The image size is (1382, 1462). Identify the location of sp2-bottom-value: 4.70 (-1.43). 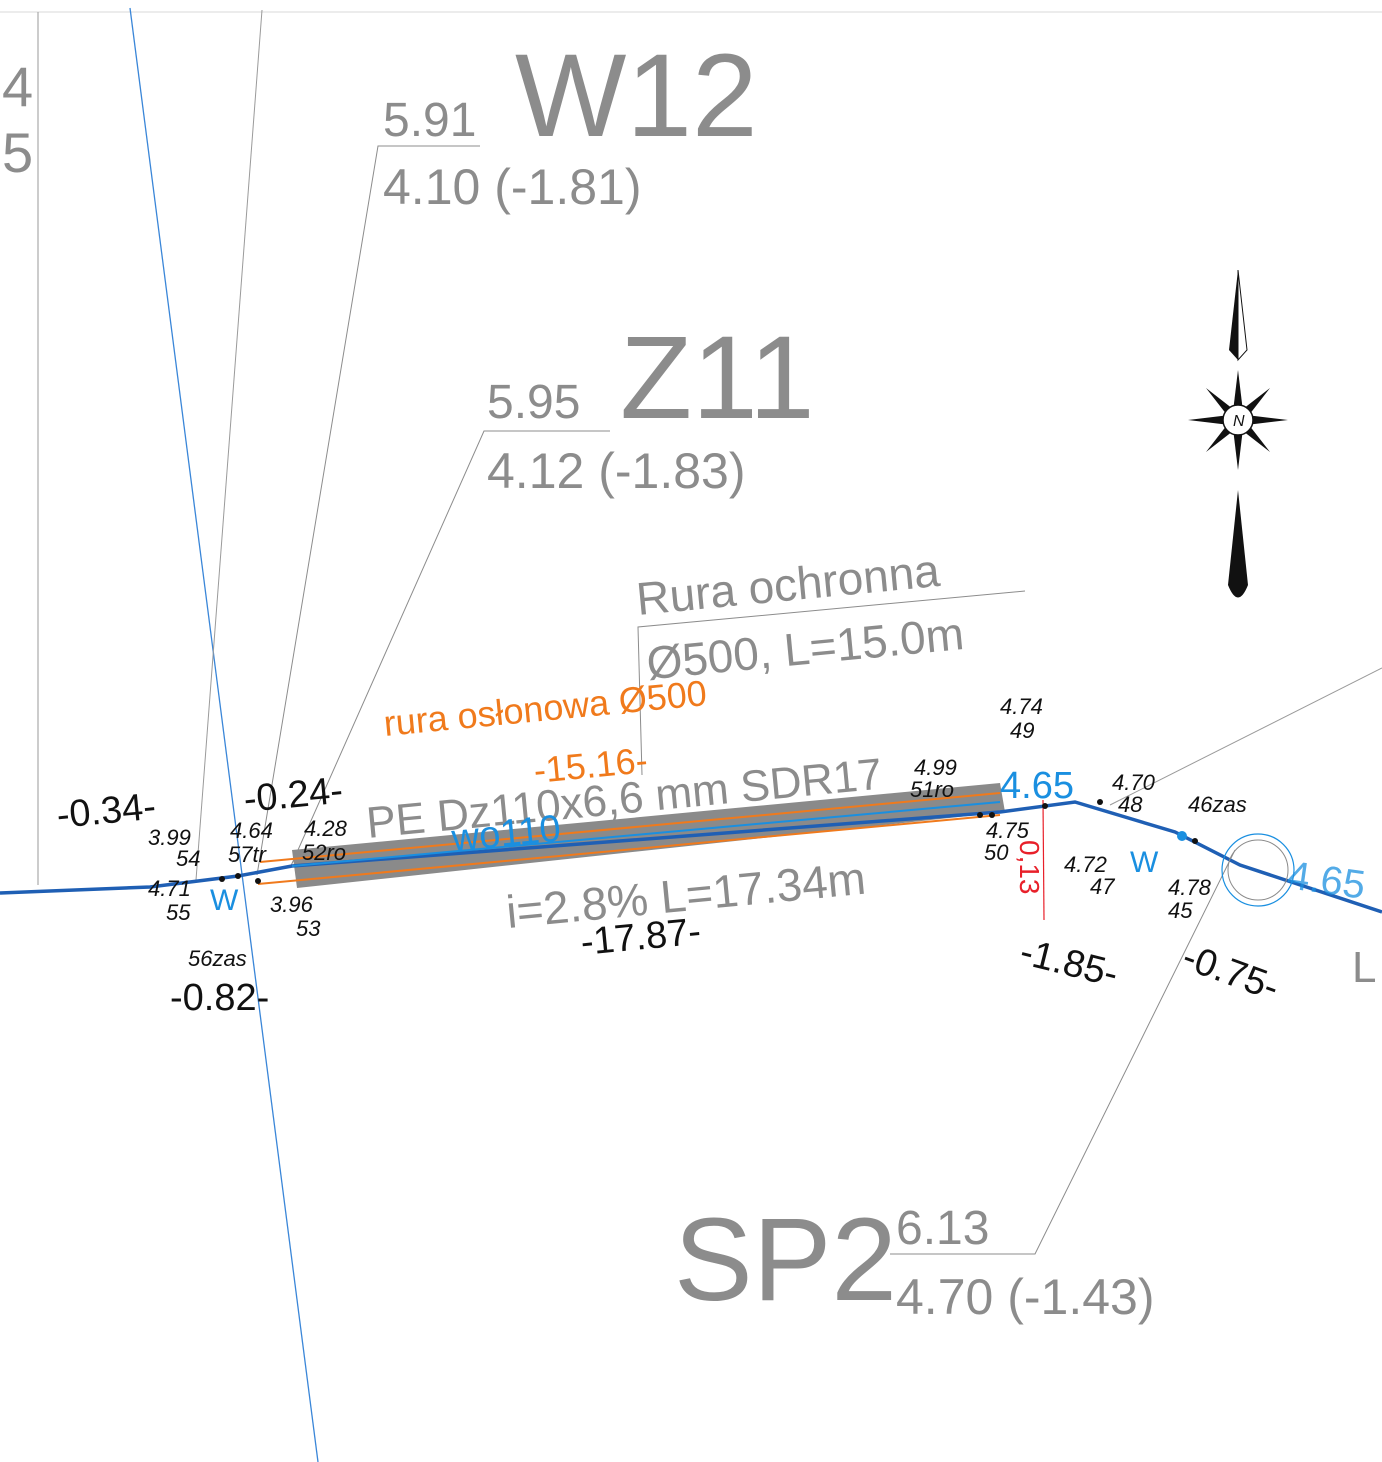
(1025, 1297).